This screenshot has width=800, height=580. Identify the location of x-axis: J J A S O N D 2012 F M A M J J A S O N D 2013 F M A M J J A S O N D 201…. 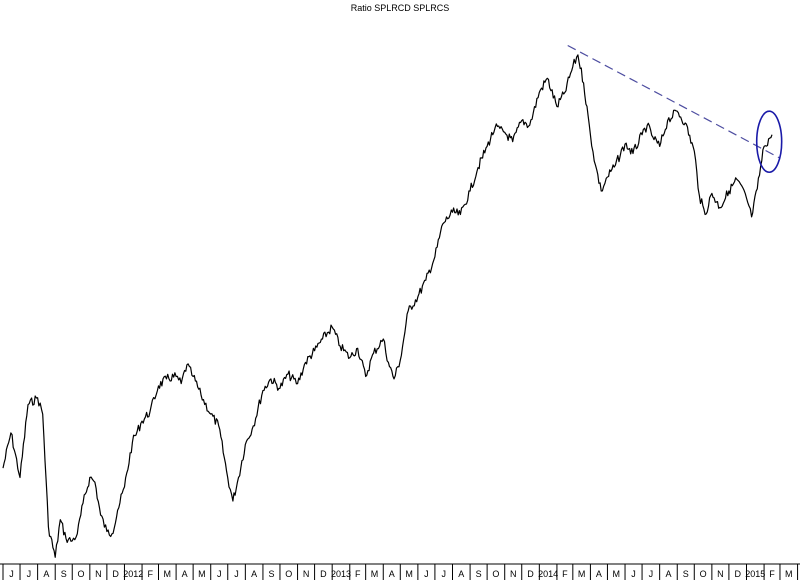
(400, 571).